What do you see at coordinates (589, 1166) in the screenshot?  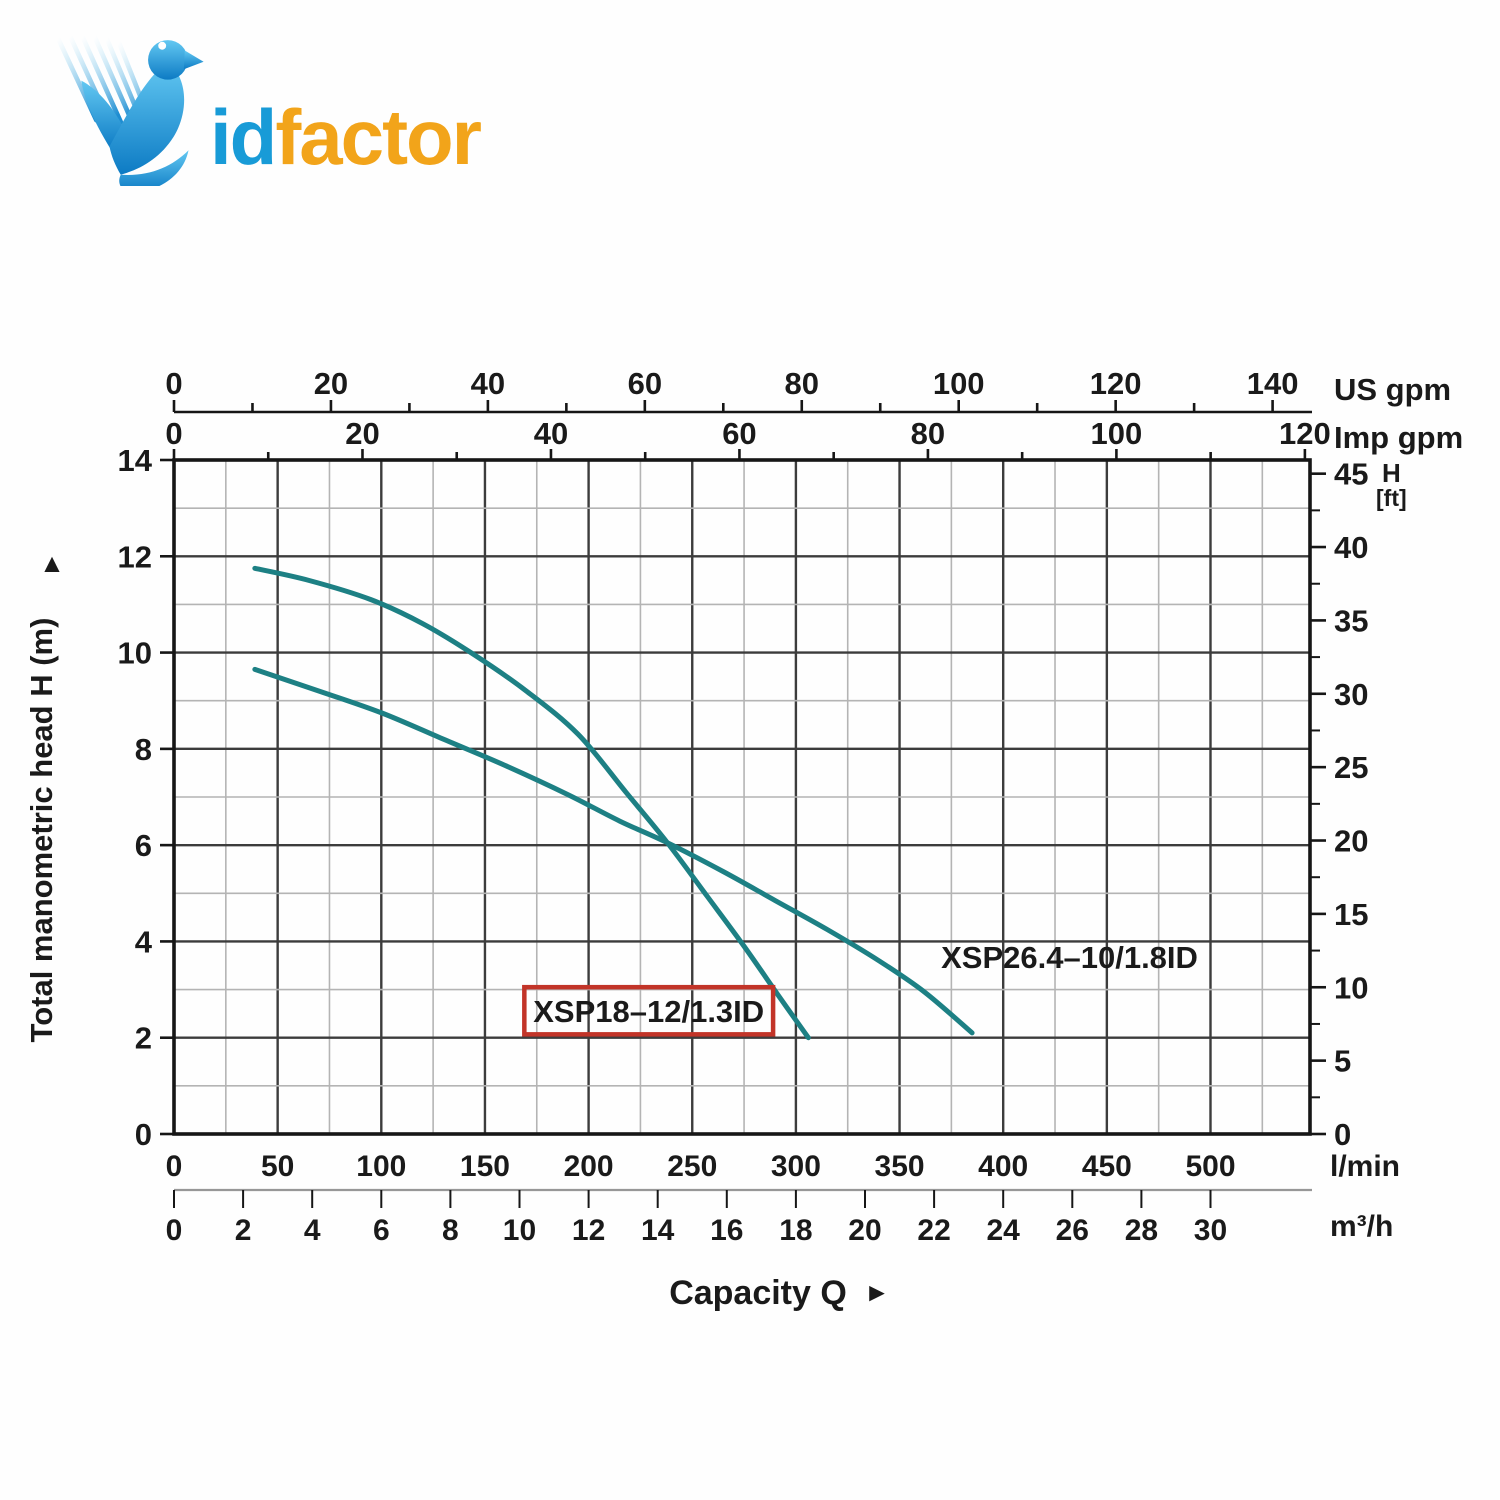 I see `tick-label-lmin: 200` at bounding box center [589, 1166].